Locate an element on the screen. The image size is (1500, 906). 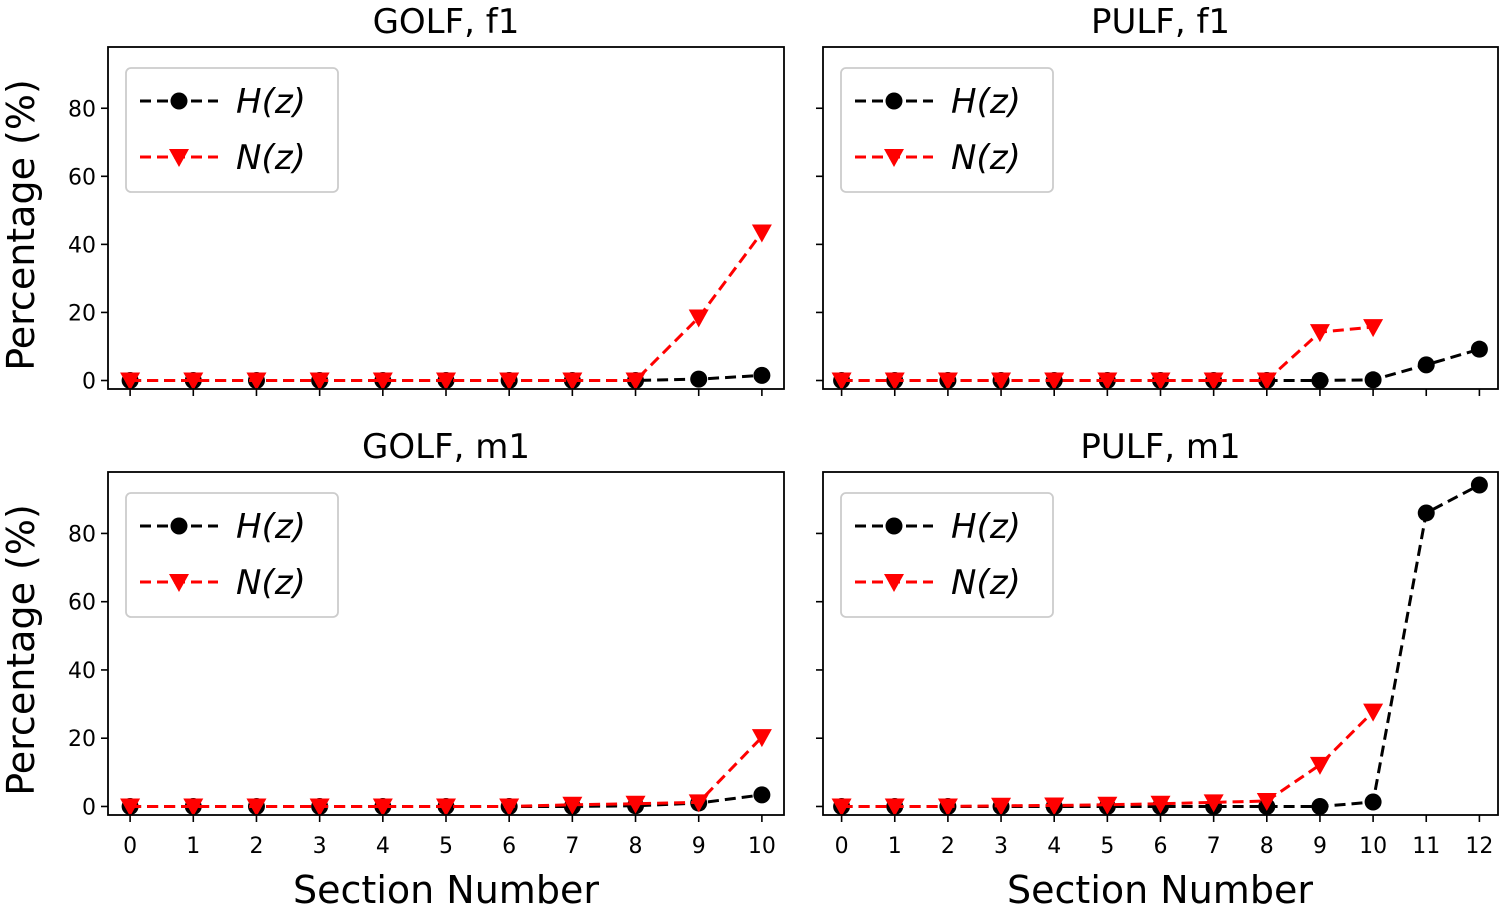
panel-title: GOLF, m1 is located at coordinates (446, 447).